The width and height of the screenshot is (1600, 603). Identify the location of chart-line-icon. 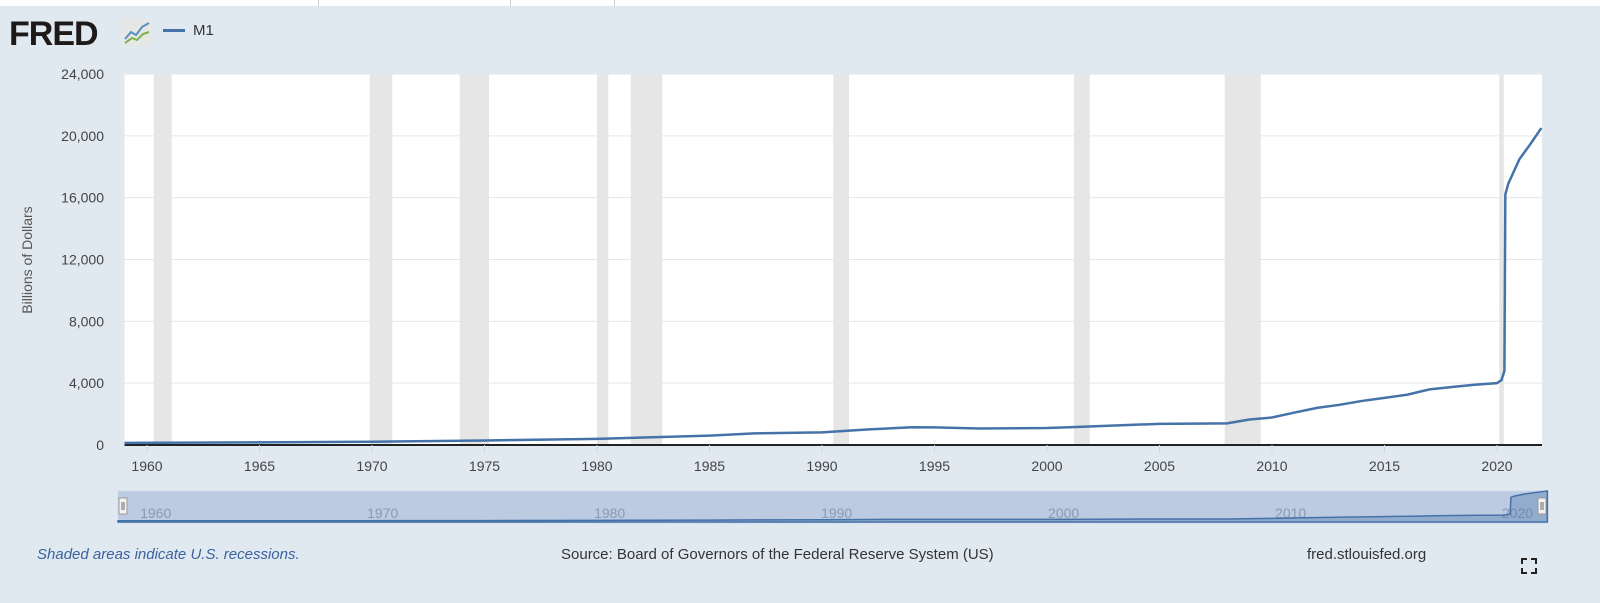
(137, 32).